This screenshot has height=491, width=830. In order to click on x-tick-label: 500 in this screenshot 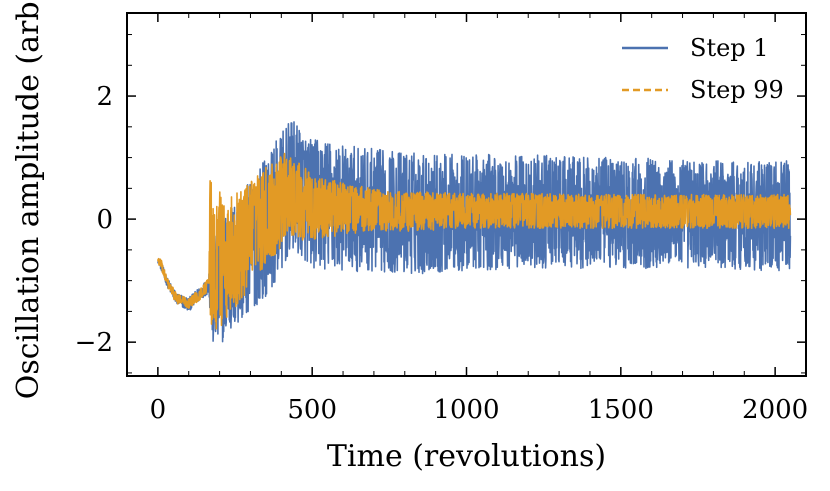, I will do `click(312, 410)`.